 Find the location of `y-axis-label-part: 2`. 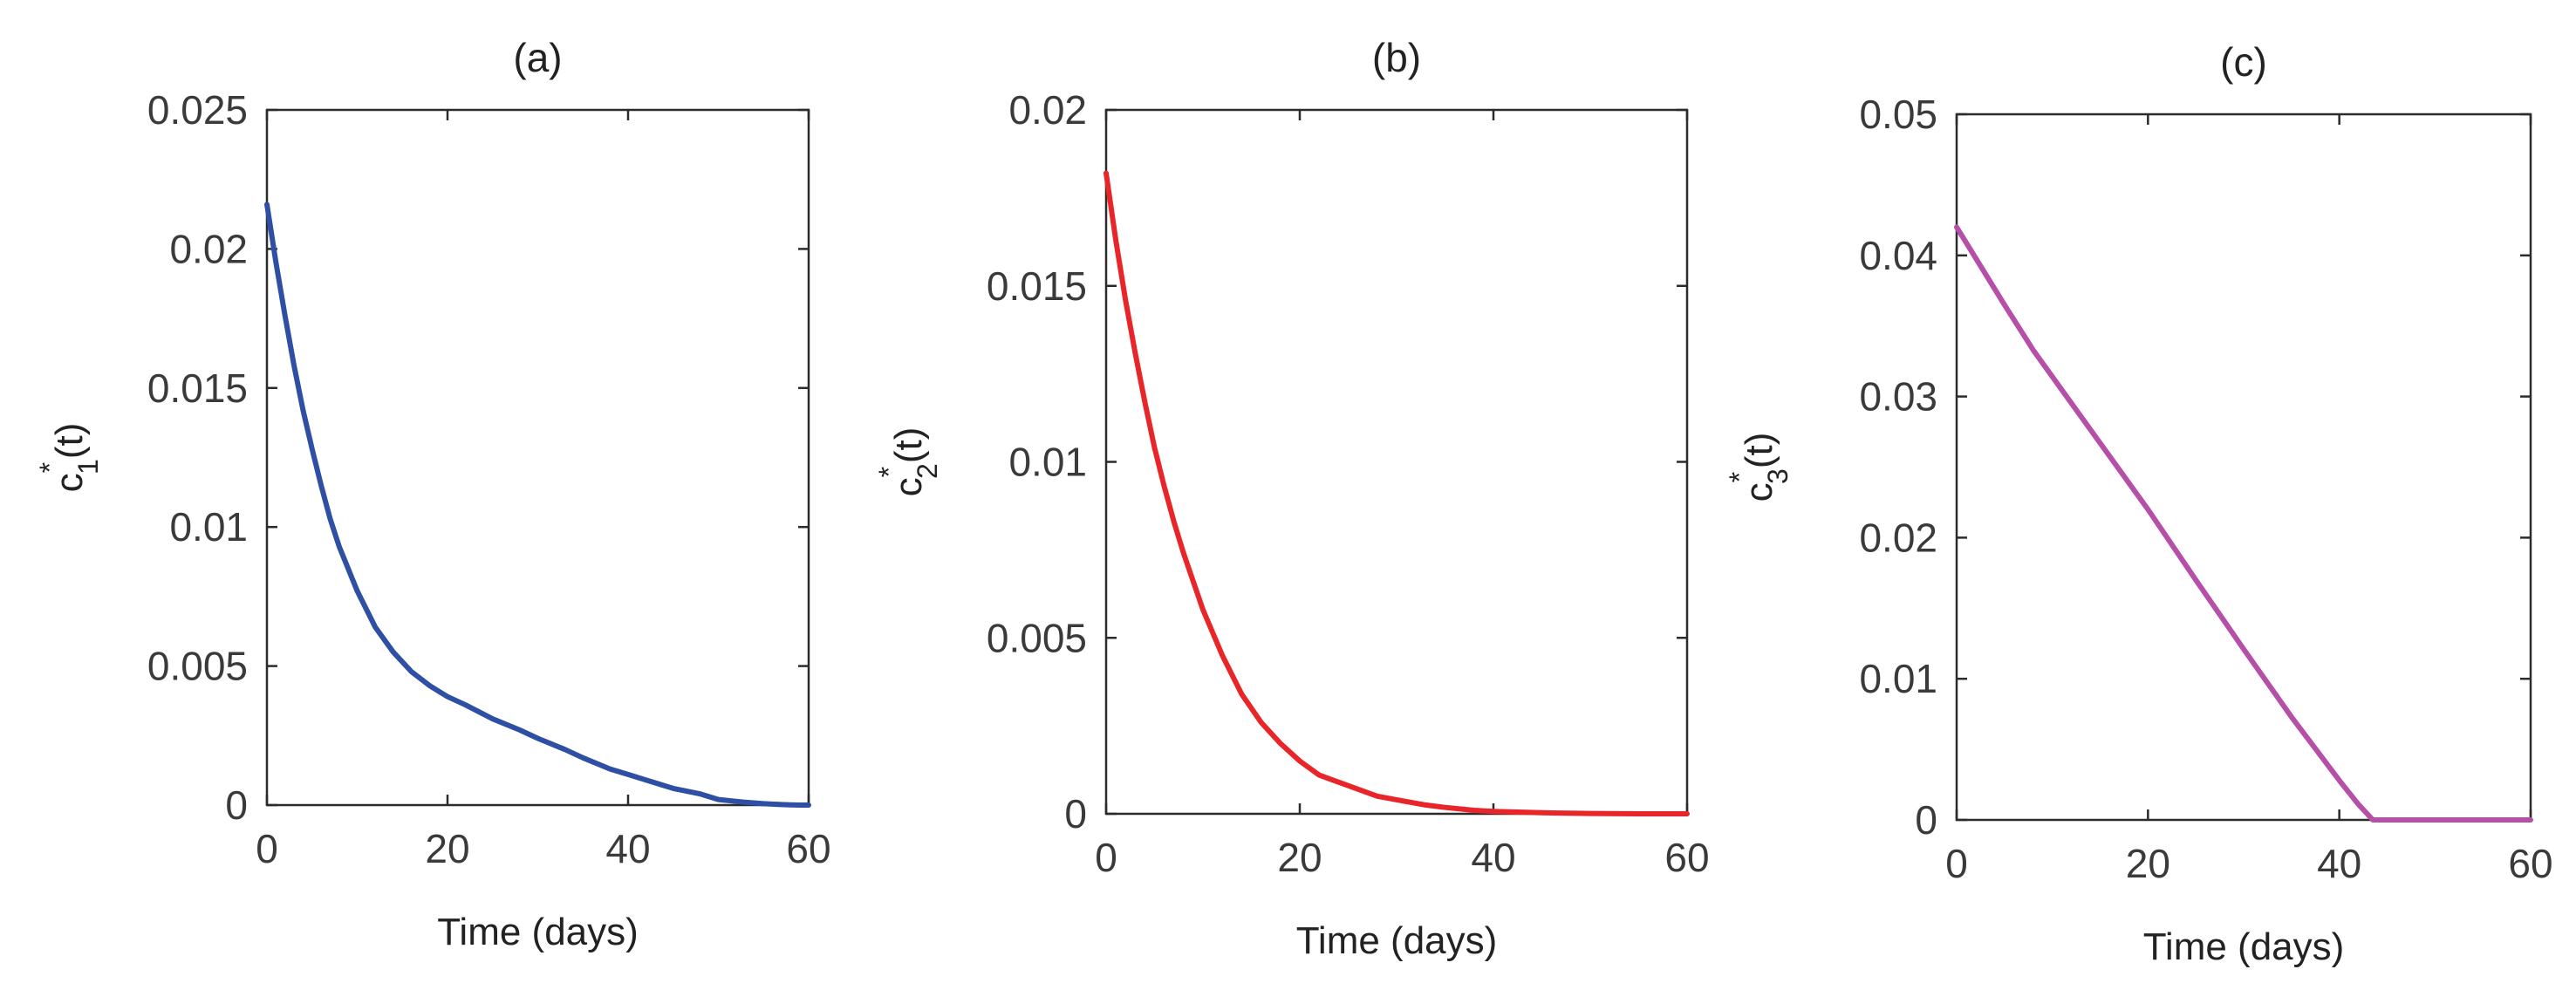

y-axis-label-part: 2 is located at coordinates (927, 471).